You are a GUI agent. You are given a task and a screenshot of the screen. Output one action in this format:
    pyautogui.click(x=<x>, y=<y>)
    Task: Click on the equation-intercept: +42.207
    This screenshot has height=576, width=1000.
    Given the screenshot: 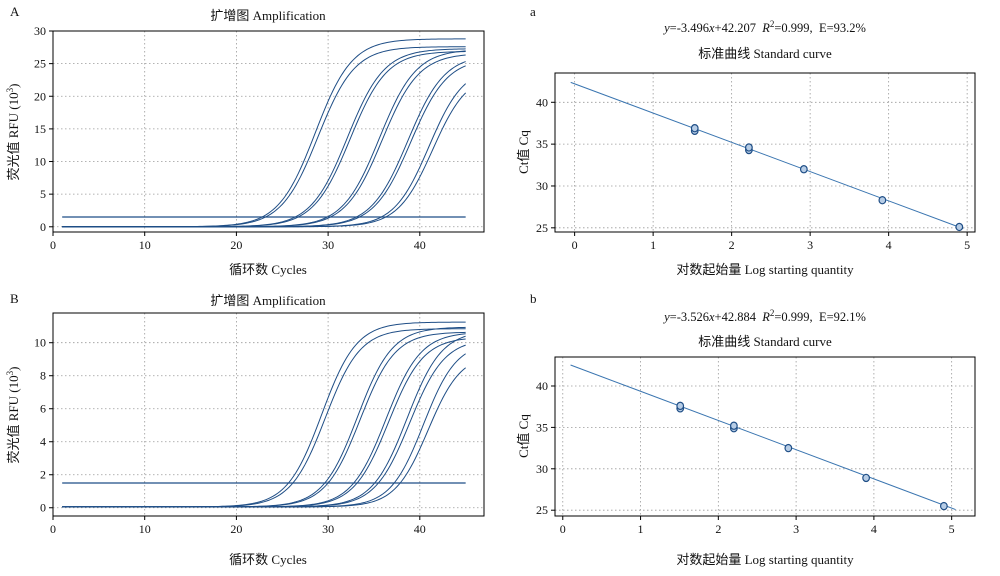 What is the action you would take?
    pyautogui.click(x=735, y=28)
    